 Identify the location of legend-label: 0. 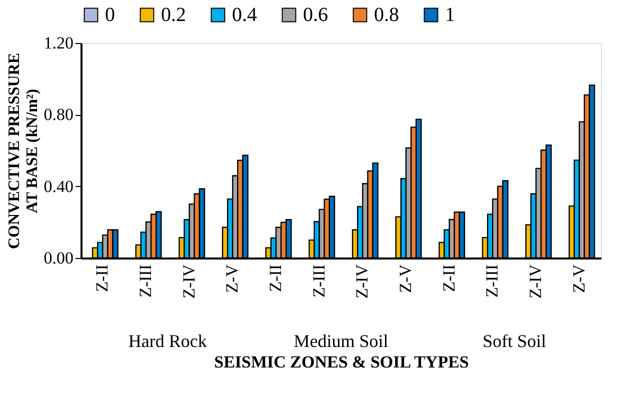
(110, 15).